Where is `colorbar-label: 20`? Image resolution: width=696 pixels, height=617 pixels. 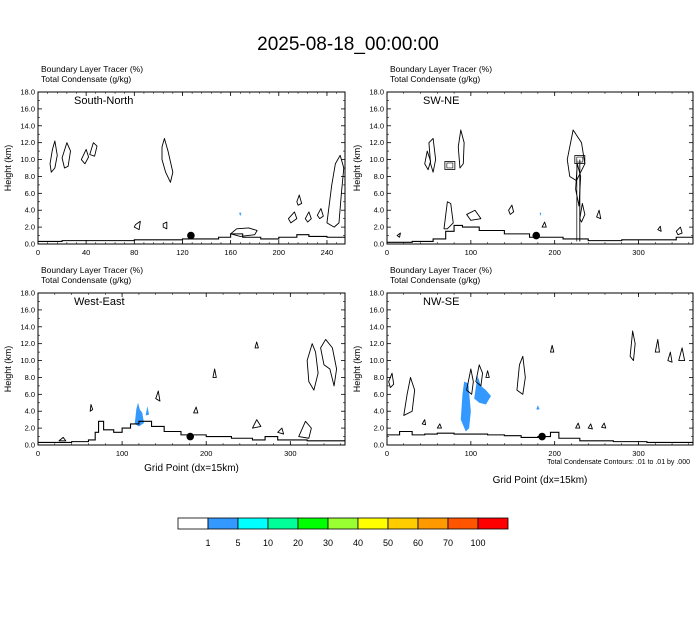
colorbar-label: 20 is located at coordinates (298, 543).